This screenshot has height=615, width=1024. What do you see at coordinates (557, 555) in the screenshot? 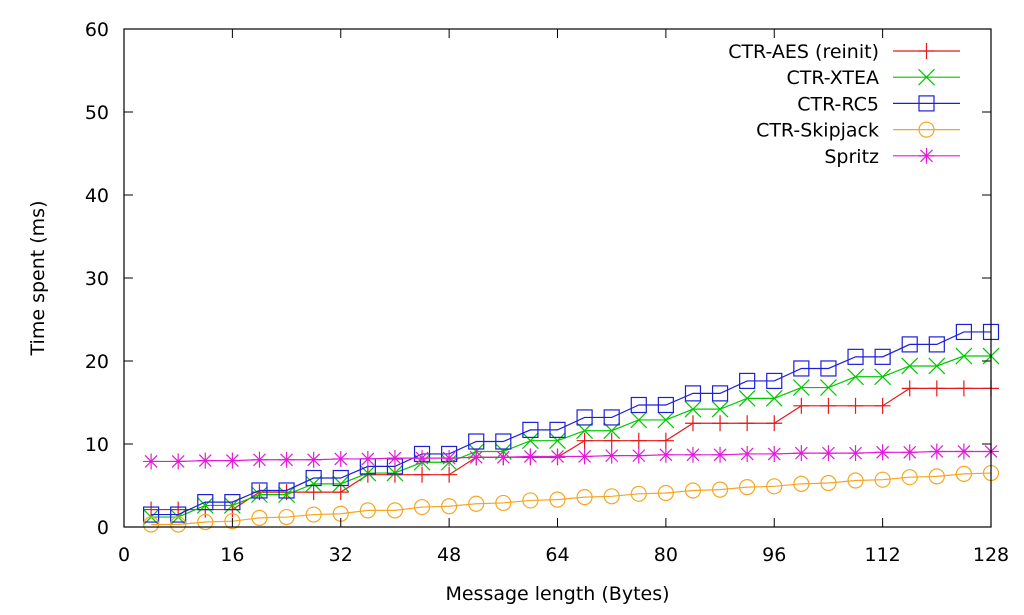
I see `x-tick-label: 64` at bounding box center [557, 555].